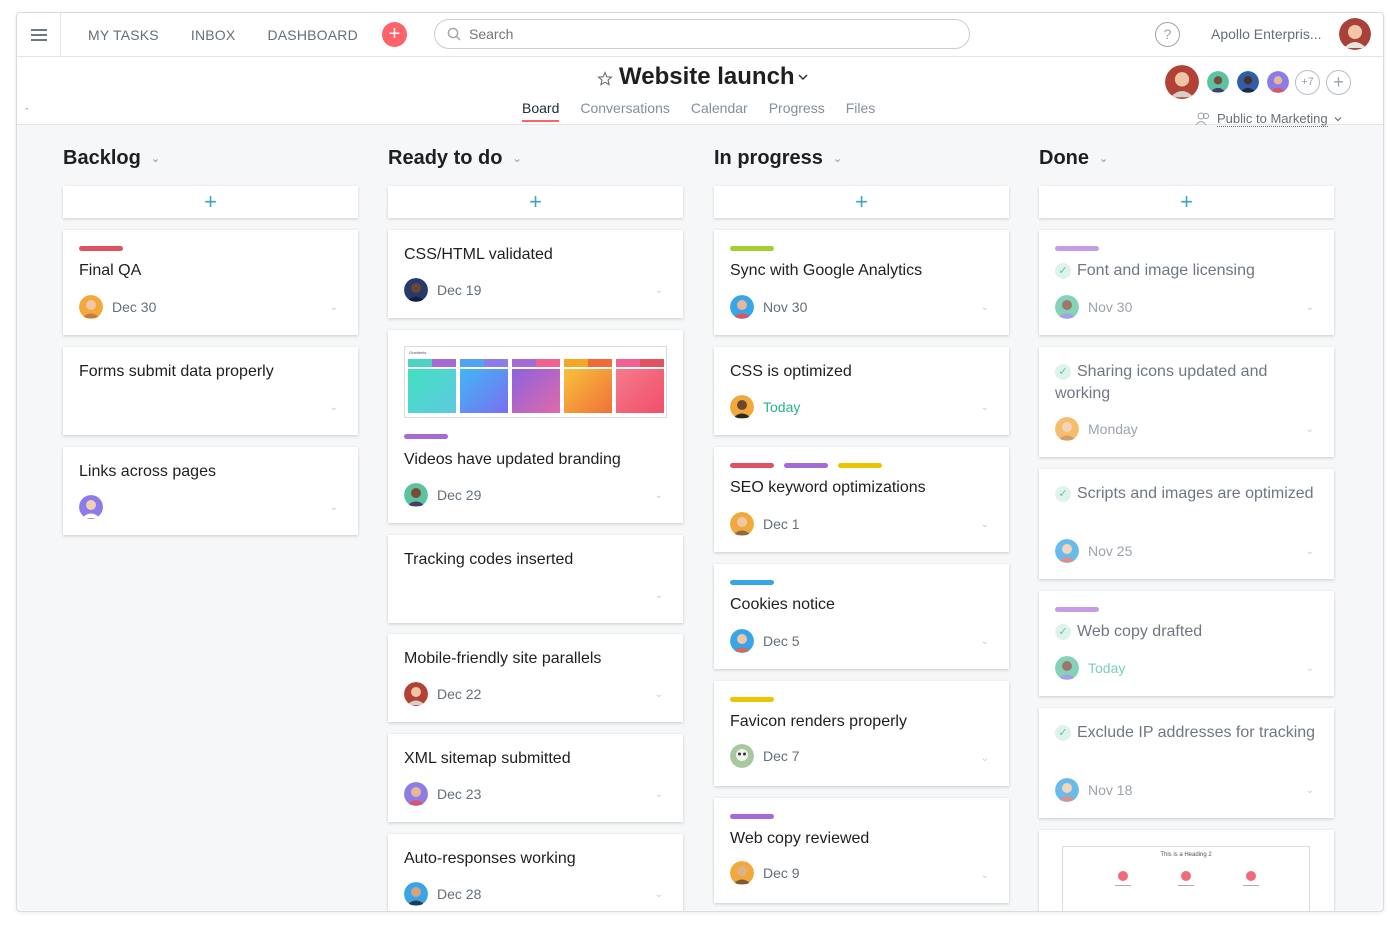  I want to click on add-member-plus-icon: +, so click(1338, 82).